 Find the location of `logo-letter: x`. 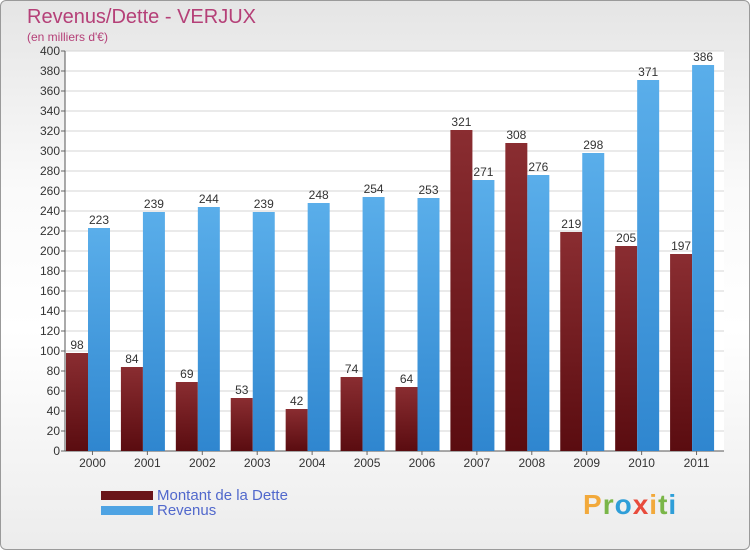

logo-letter: x is located at coordinates (641, 504).